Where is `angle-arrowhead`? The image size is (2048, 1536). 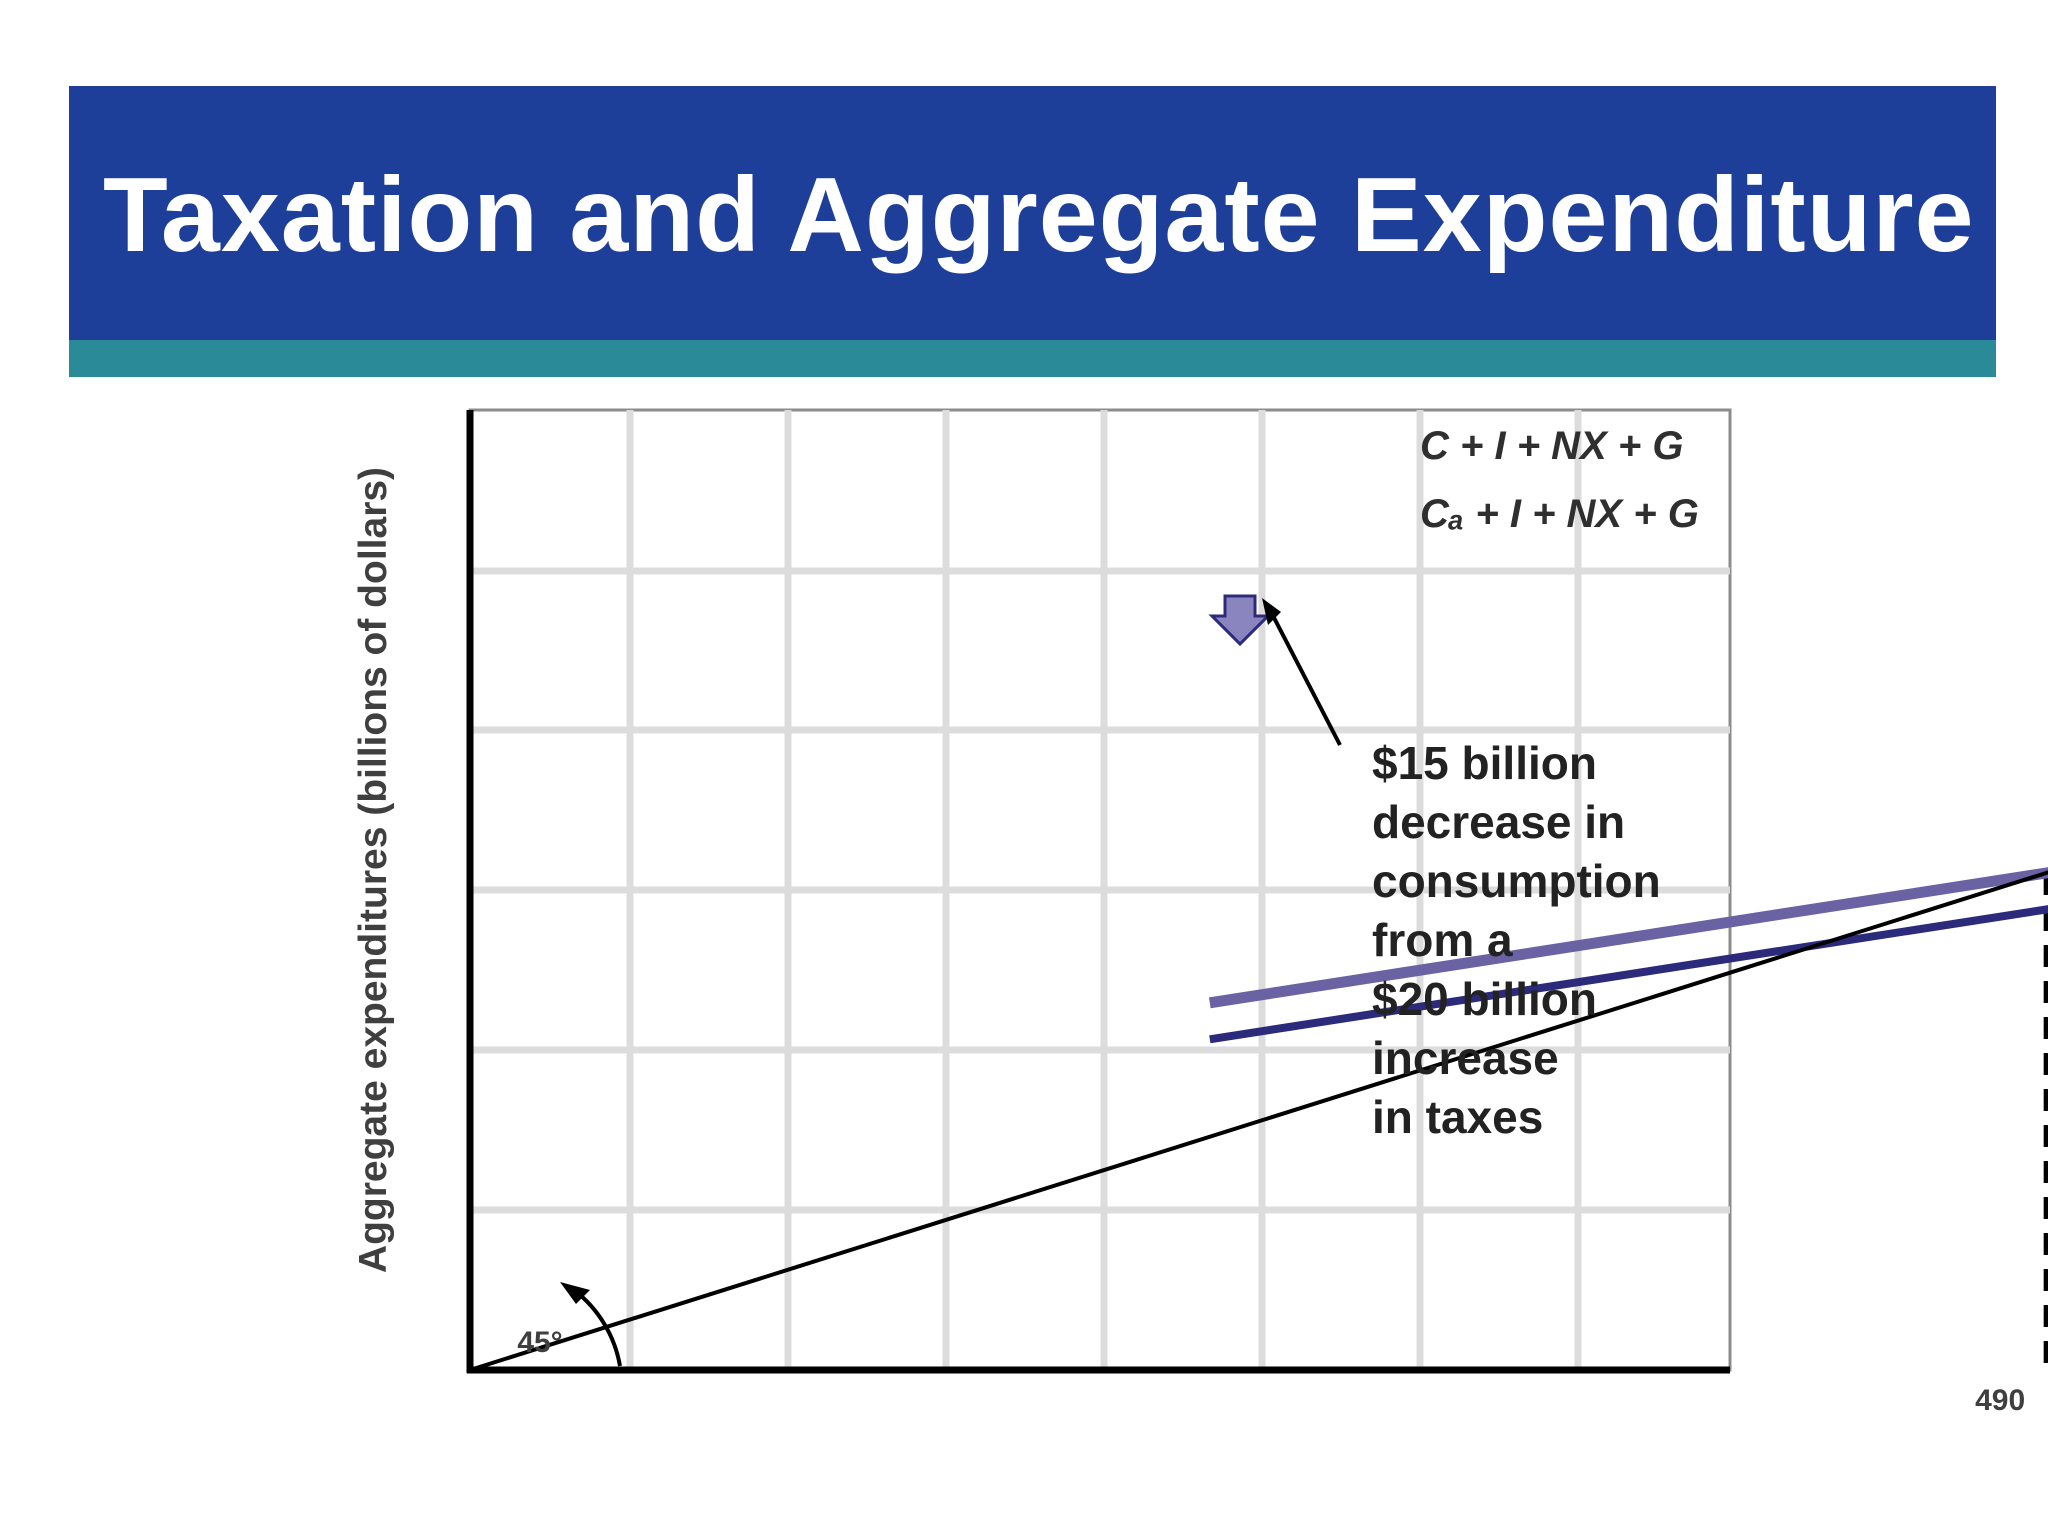
angle-arrowhead is located at coordinates (575, 1293).